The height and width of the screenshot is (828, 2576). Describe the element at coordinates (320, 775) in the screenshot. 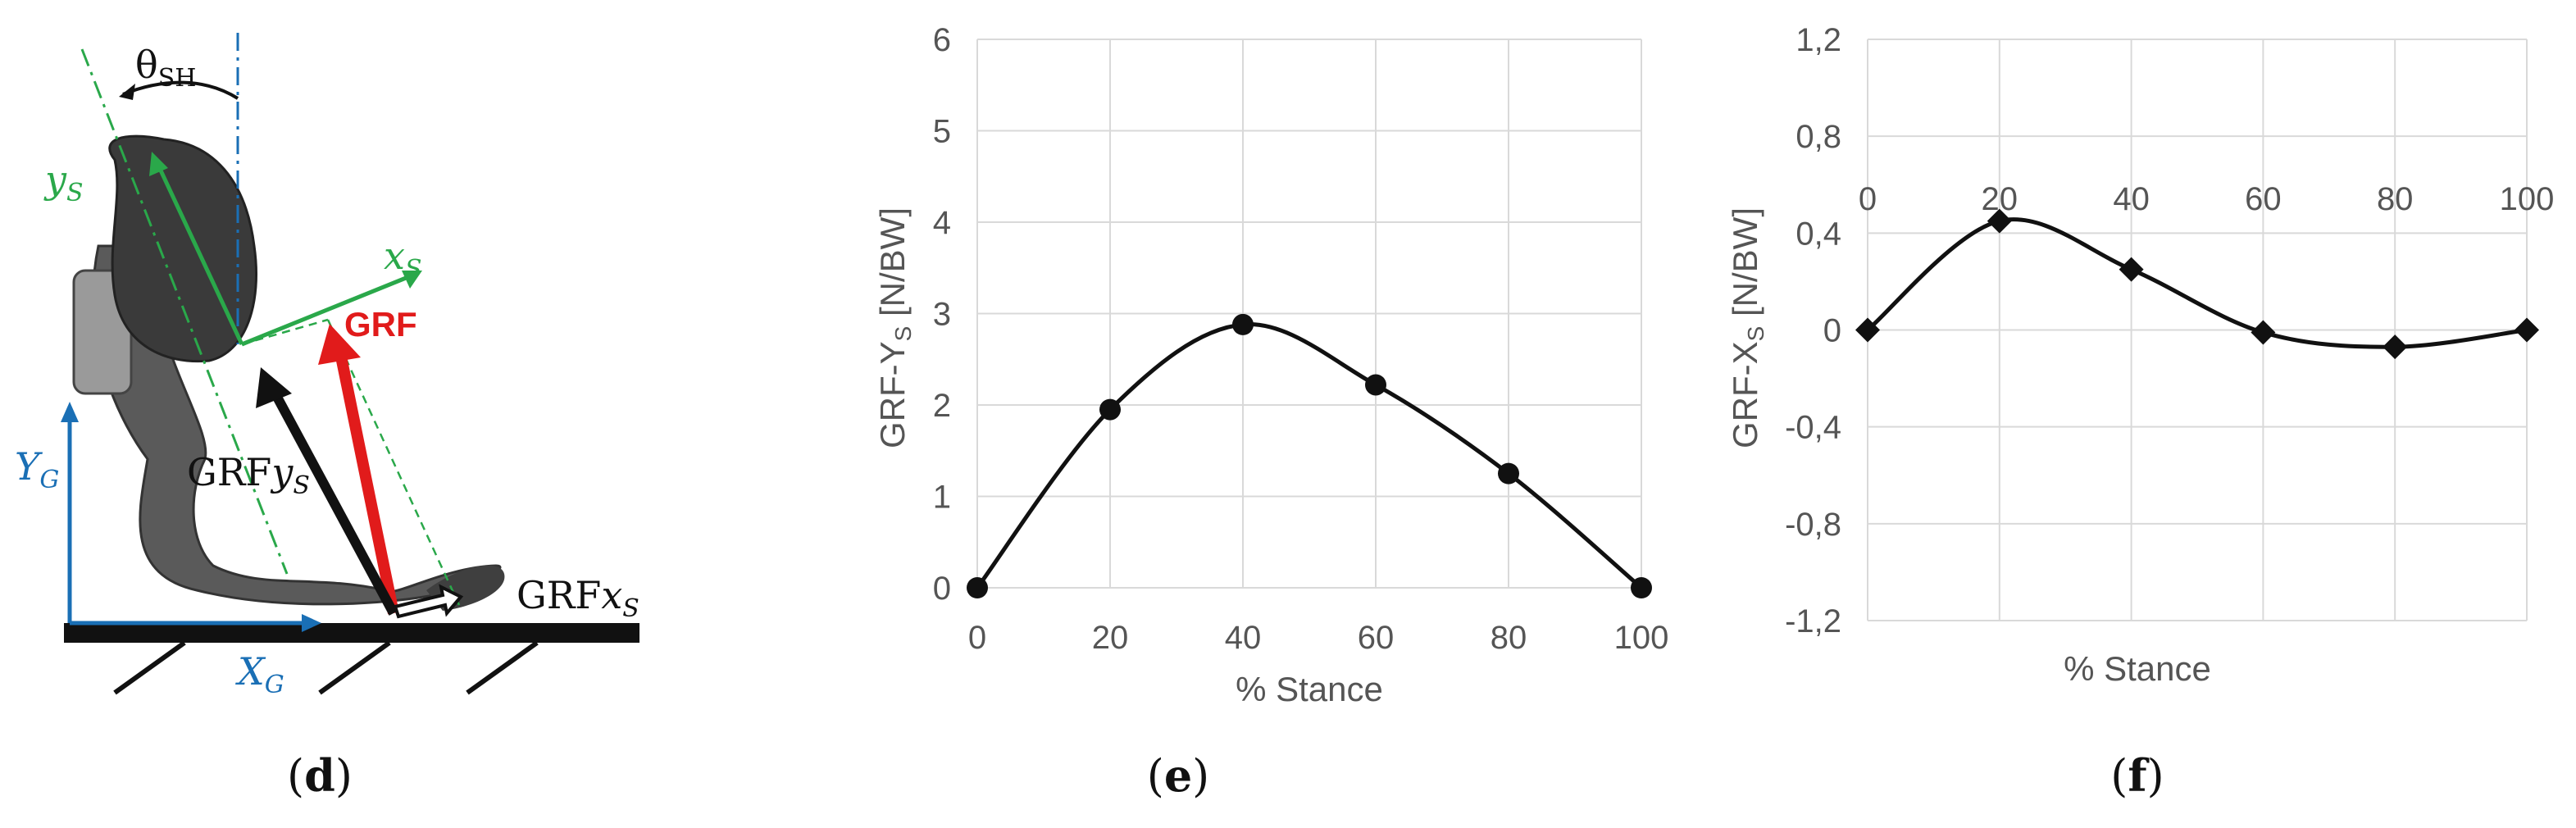

I see `panel-label-d: (d)` at that location.